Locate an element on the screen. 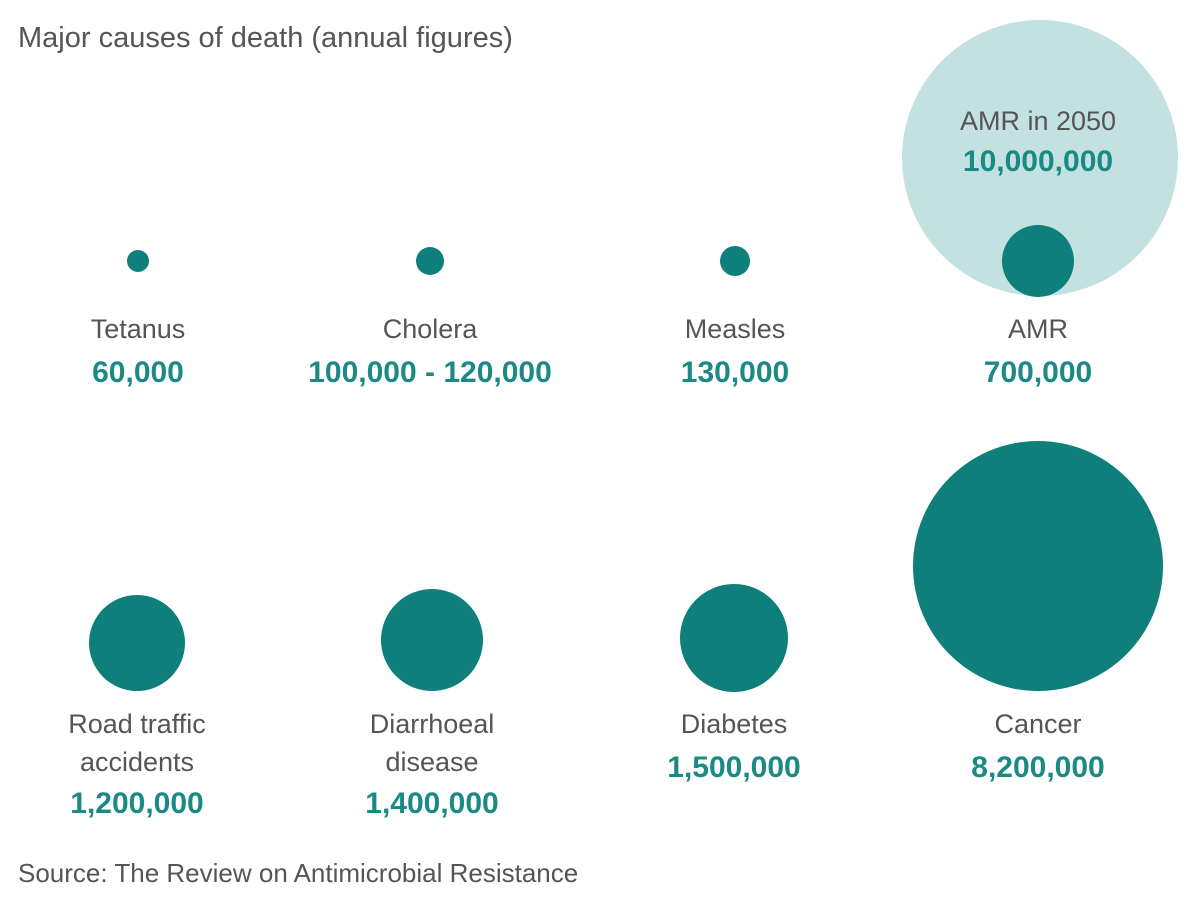  bubble-label: disease is located at coordinates (431, 762).